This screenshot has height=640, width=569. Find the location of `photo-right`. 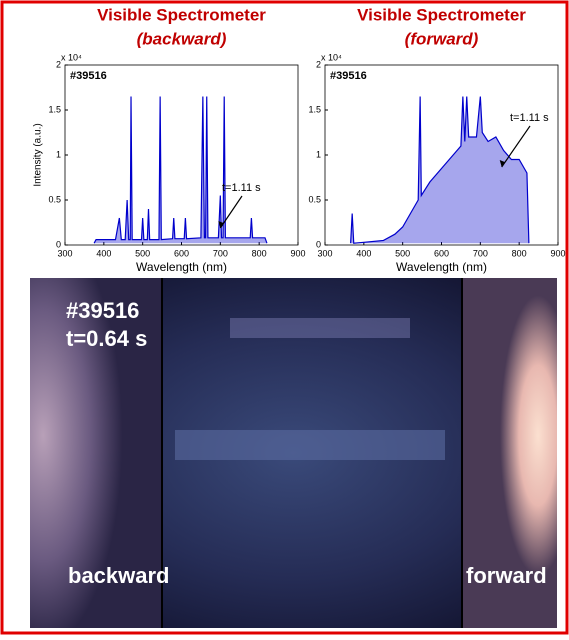

photo-right is located at coordinates (509, 453).